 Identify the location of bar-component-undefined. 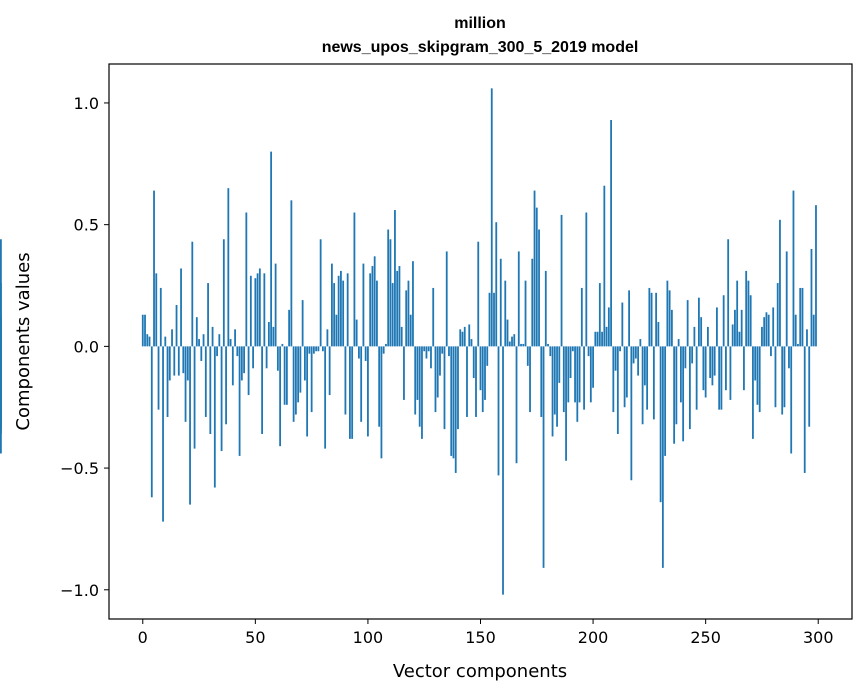
(1, 390).